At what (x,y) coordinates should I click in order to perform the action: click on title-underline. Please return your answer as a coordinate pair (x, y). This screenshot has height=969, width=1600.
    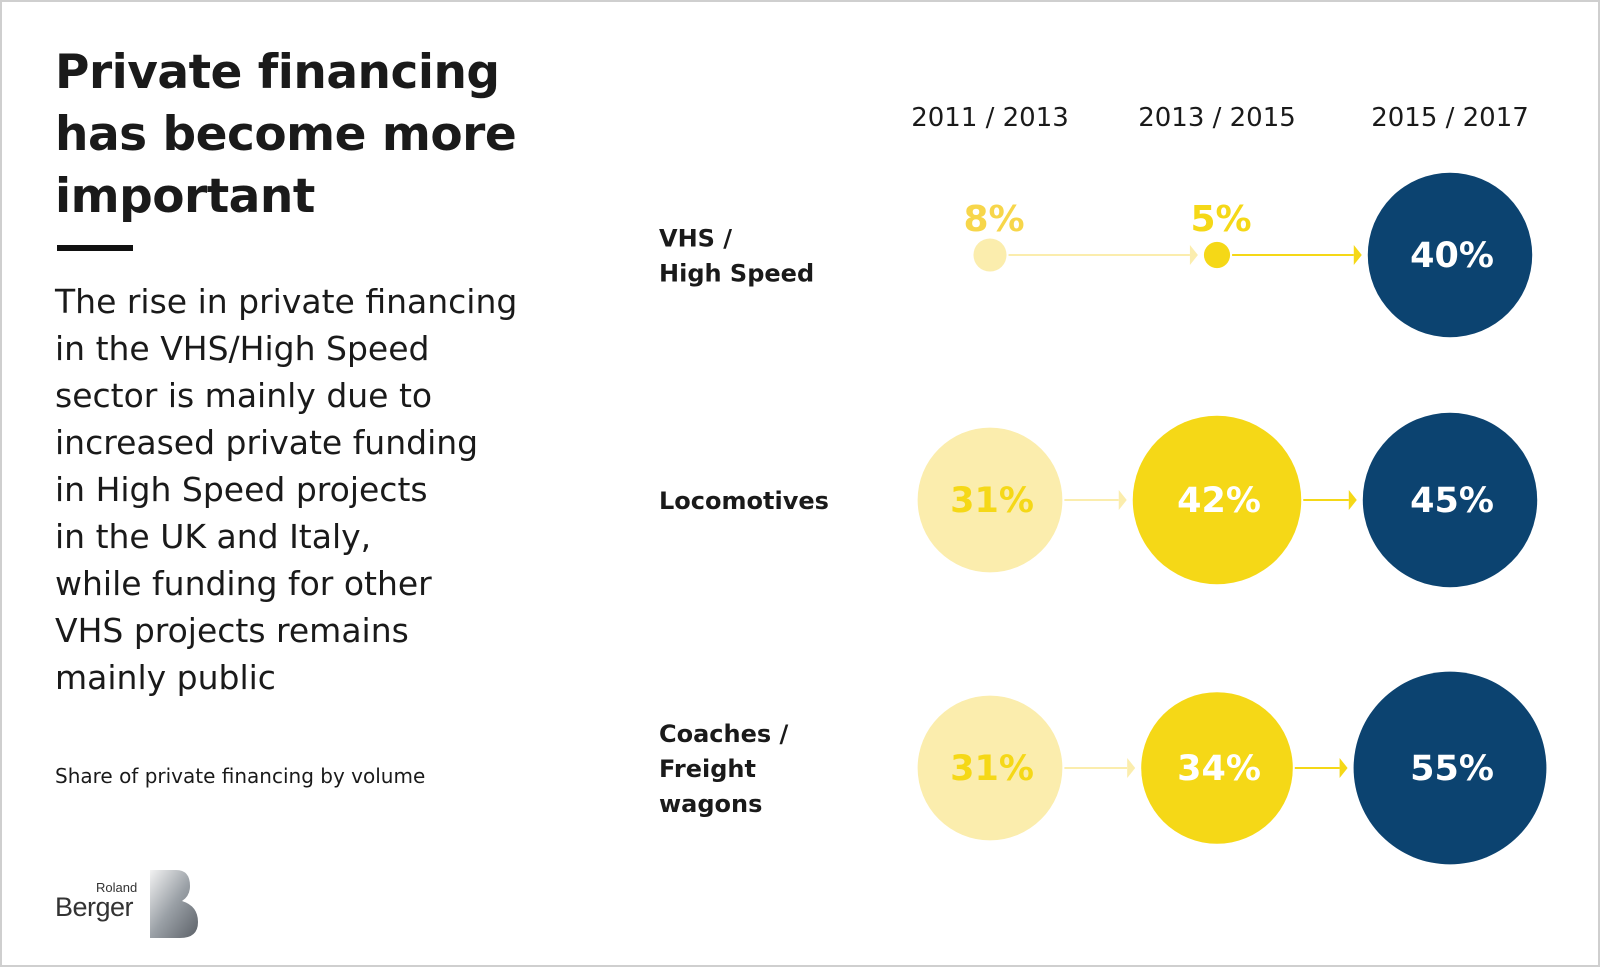
    Looking at the image, I should click on (95, 248).